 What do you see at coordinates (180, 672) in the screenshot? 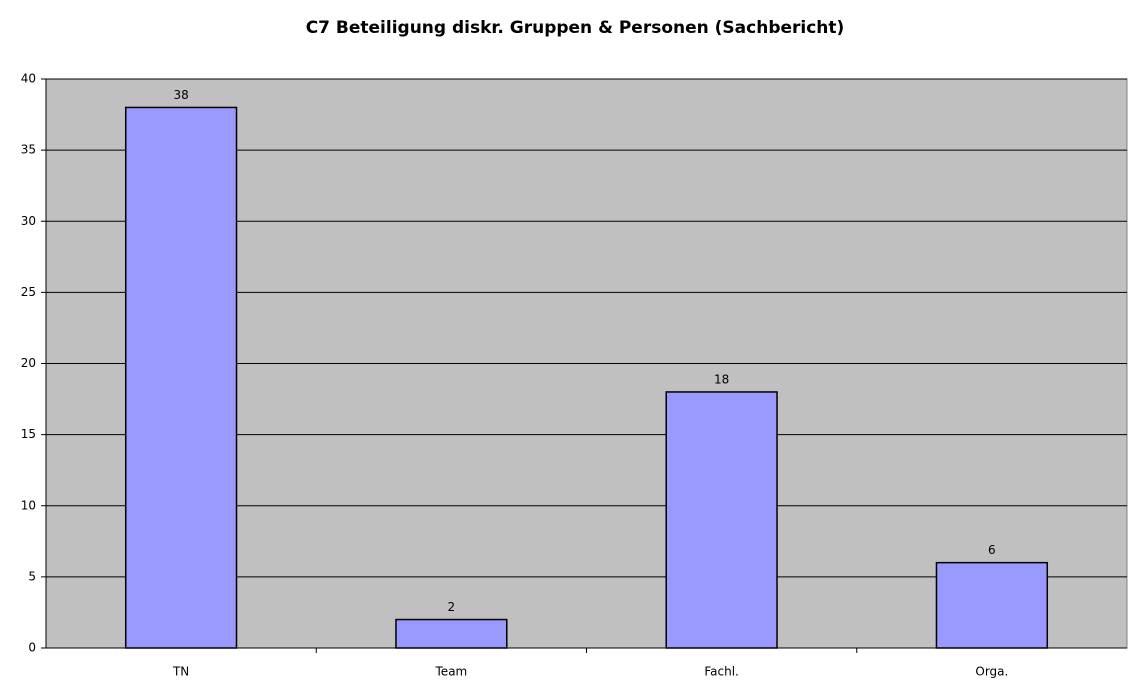
I see `x-tick-label: TN` at bounding box center [180, 672].